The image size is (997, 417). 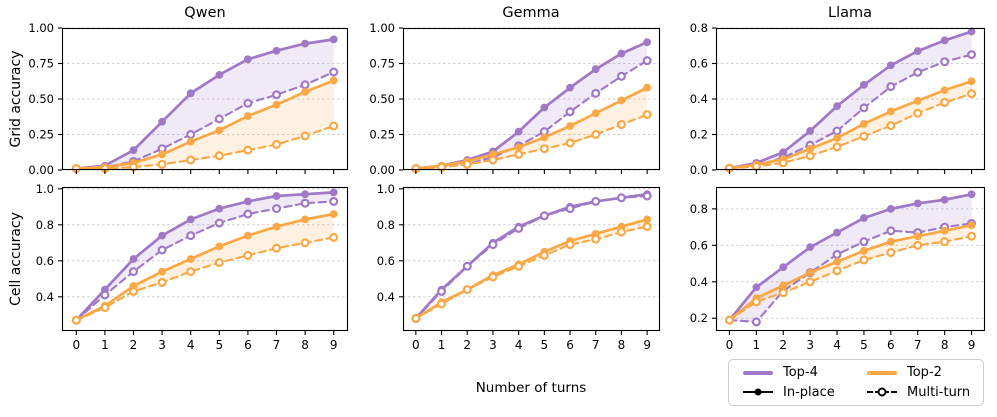 What do you see at coordinates (699, 170) in the screenshot?
I see `svg-text: 0.0` at bounding box center [699, 170].